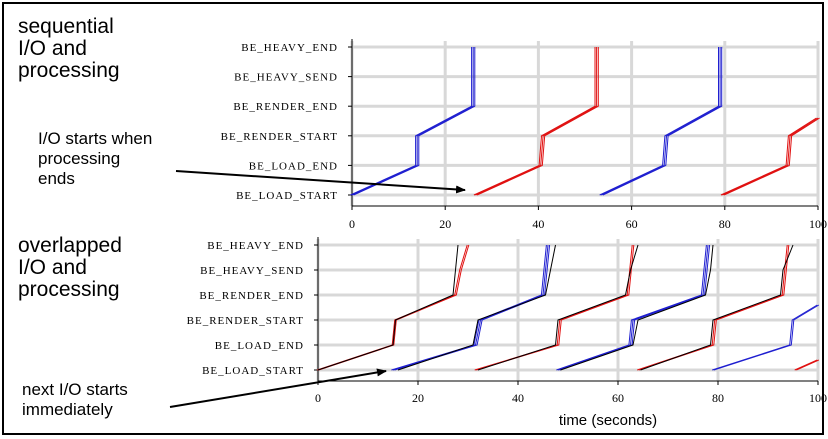  What do you see at coordinates (69, 48) in the screenshot?
I see `top-panel-title: sequential I/O and processing` at bounding box center [69, 48].